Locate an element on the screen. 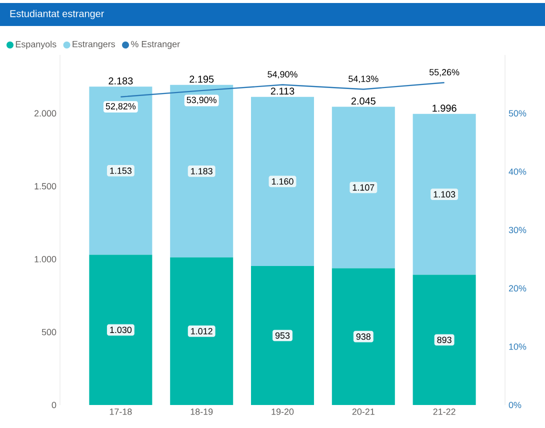  x-tick-label: 21-22 is located at coordinates (444, 411).